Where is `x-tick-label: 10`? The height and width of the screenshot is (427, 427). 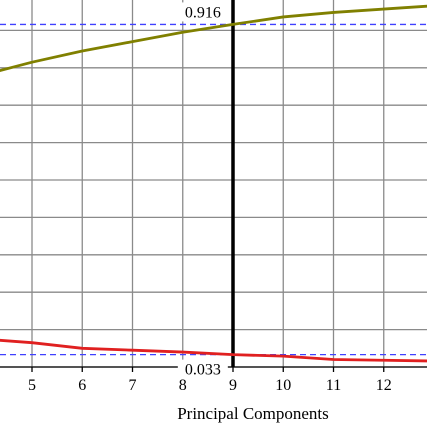
x-tick-label: 10 is located at coordinates (283, 385).